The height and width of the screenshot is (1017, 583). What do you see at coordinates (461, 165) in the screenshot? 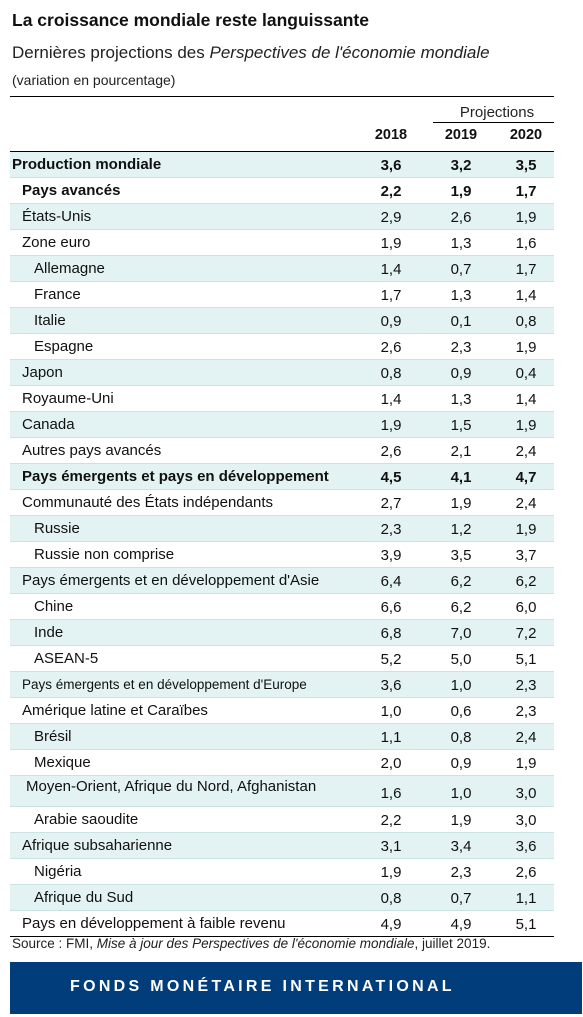
I see `value-2019: 3,2` at bounding box center [461, 165].